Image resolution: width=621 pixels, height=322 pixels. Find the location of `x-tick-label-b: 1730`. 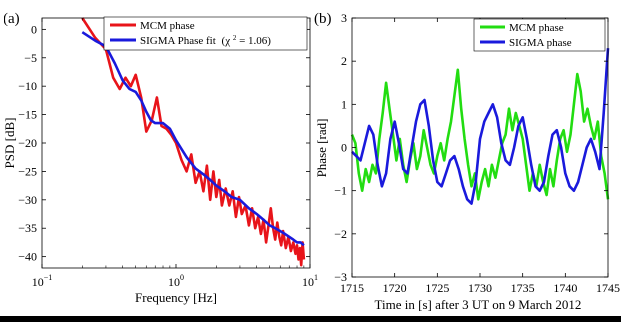

x-tick-label-b: 1730 is located at coordinates (480, 288).